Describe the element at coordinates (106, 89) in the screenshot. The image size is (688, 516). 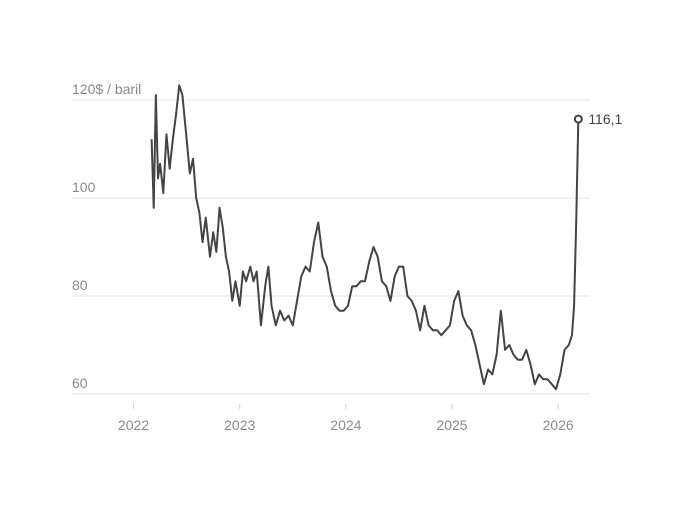
I see `y-tick-label: 120$ / baril` at that location.